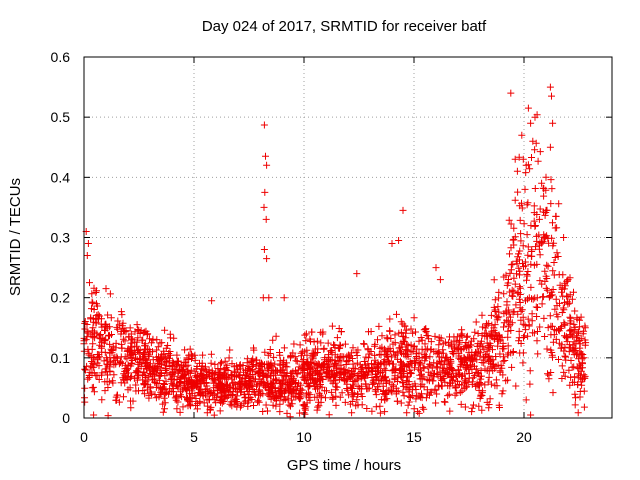 Image resolution: width=640 pixels, height=480 pixels. Describe the element at coordinates (61, 237) in the screenshot. I see `y-tick-labels: 0 0.1 0.2 0.3 0.4 0.5 0.6` at that location.